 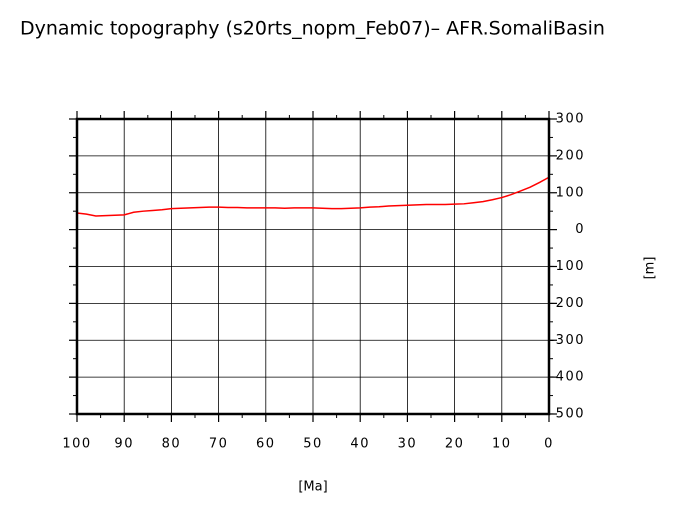 What do you see at coordinates (570, 119) in the screenshot?
I see `y-tick-label: 300` at bounding box center [570, 119].